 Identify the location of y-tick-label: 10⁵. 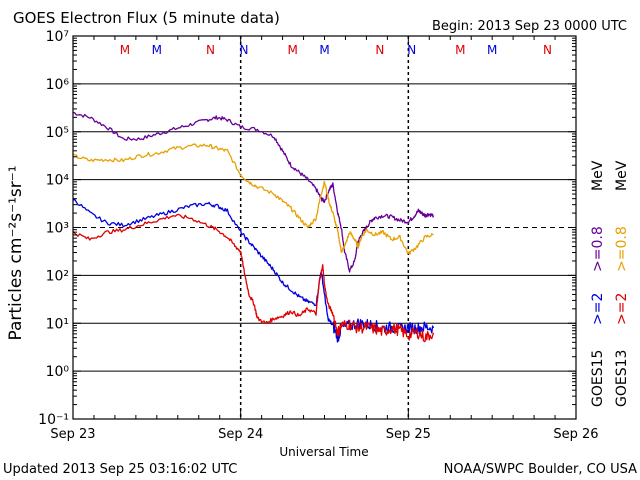
(57, 133).